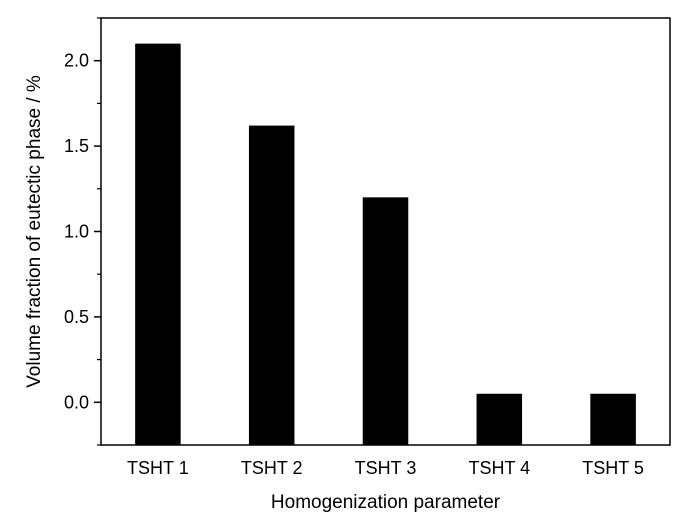 This screenshot has height=523, width=700. I want to click on y-tick-label: 0.5, so click(76, 317).